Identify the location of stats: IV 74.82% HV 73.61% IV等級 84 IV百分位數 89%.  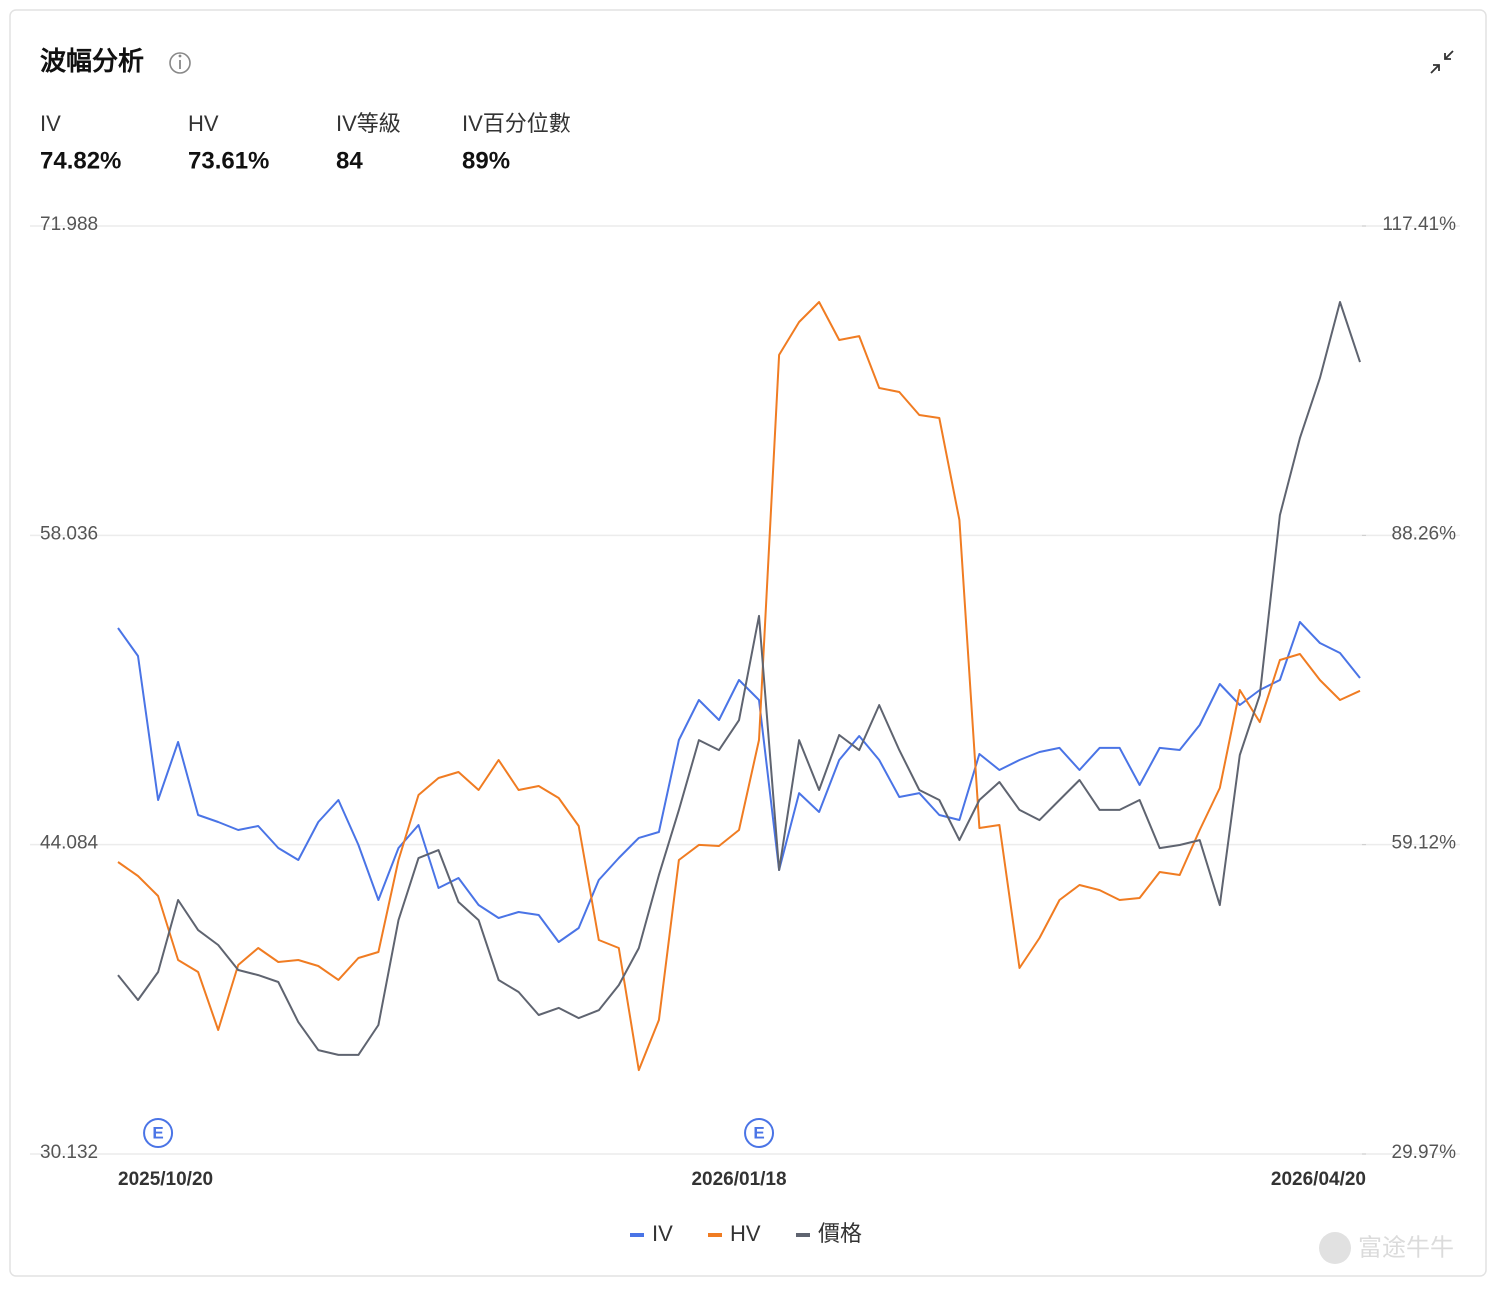
(305, 143).